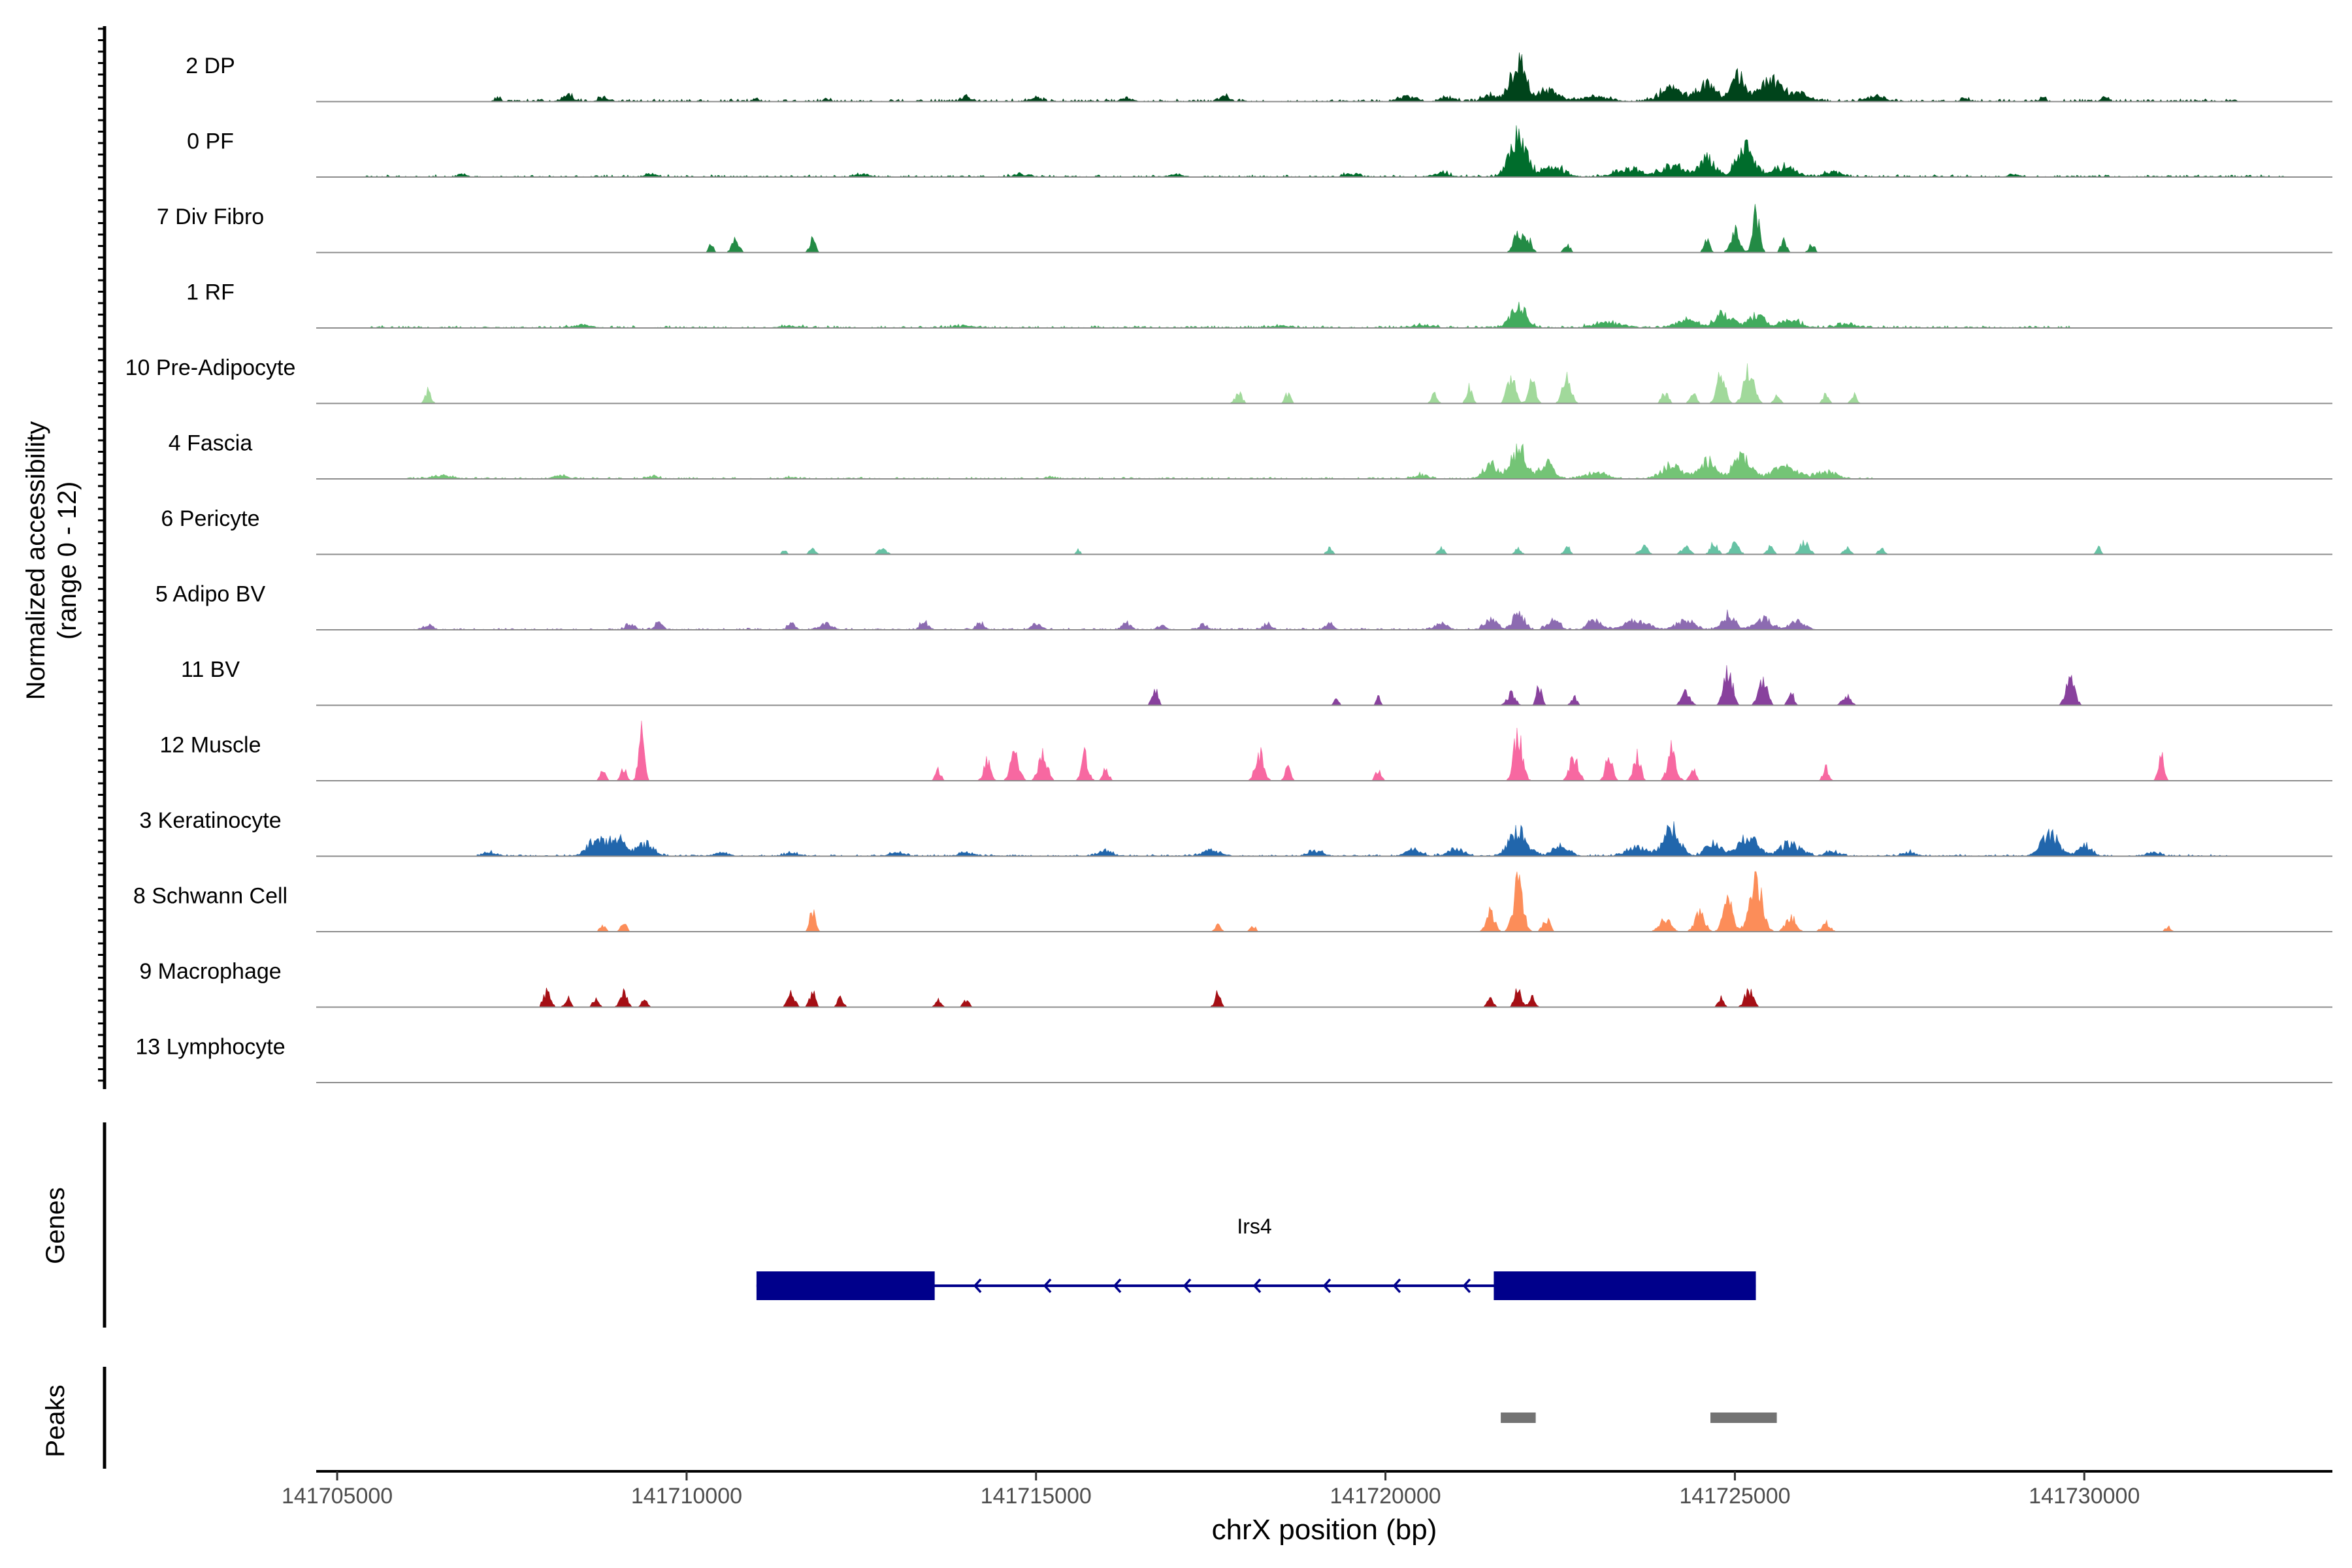 The image size is (2352, 1568). I want to click on x-axis-tick-label: 141705000, so click(337, 1496).